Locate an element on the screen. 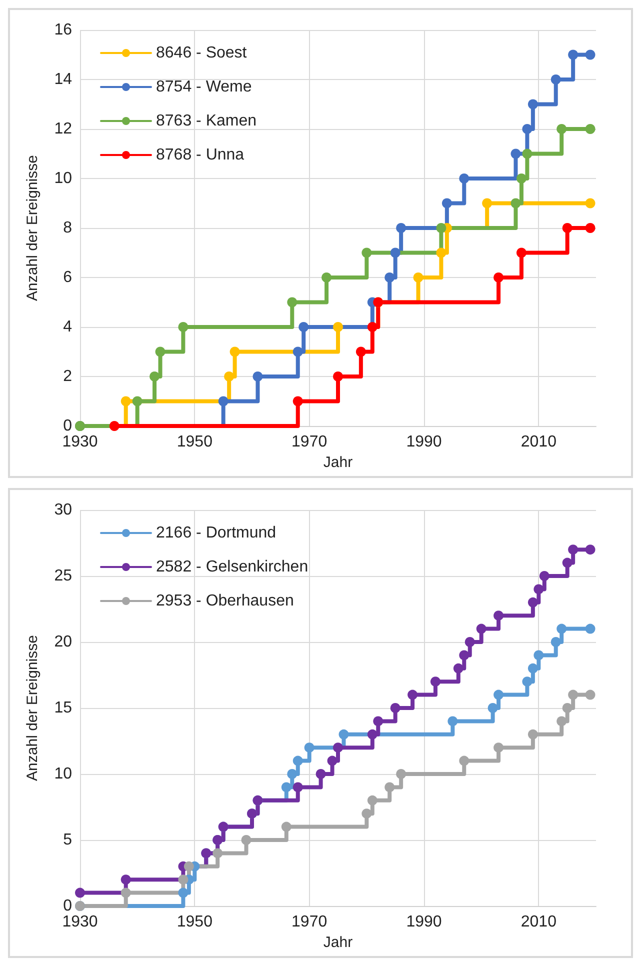 This screenshot has width=643, height=975. y-tick-label: 14 is located at coordinates (63, 79).